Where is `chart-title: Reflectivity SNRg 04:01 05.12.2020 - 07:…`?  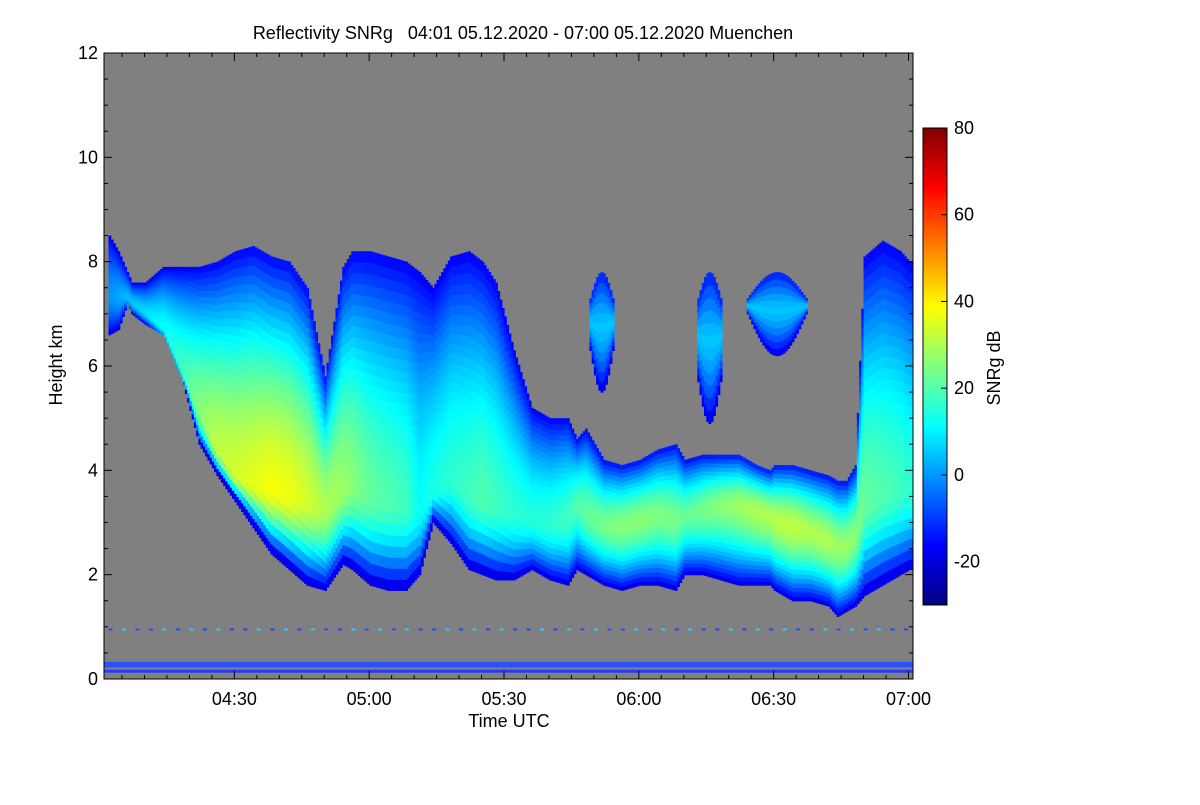
chart-title: Reflectivity SNRg 04:01 05.12.2020 - 07:… is located at coordinates (523, 33).